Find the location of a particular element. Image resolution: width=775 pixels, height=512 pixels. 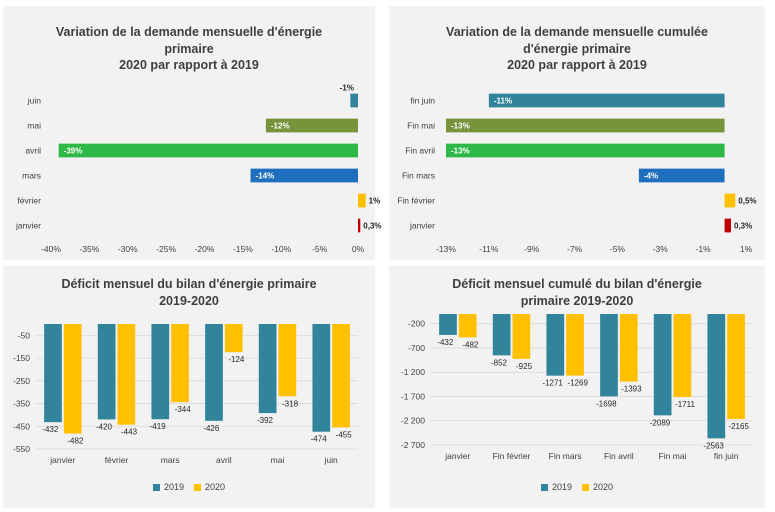

data-label: -344 is located at coordinates (183, 409).